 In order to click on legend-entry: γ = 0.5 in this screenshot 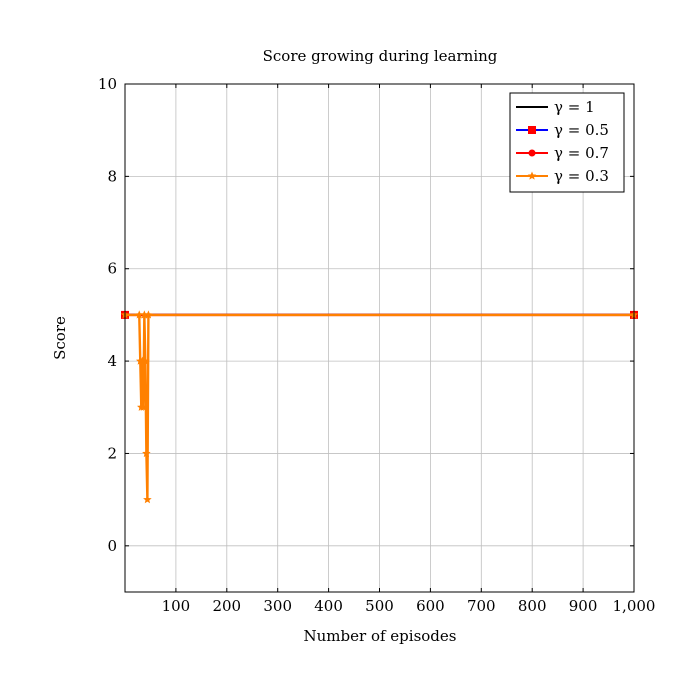, I will do `click(562, 130)`.